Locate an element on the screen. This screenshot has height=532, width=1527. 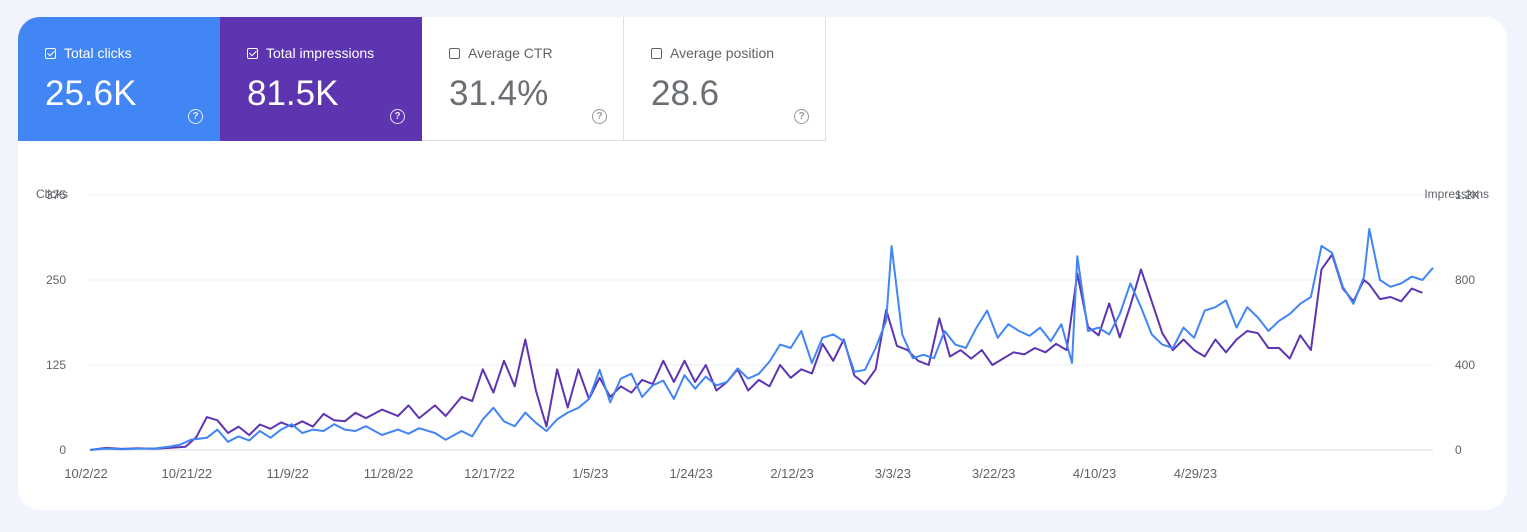
y-axis-left-title: Clicks is located at coordinates (52, 194).